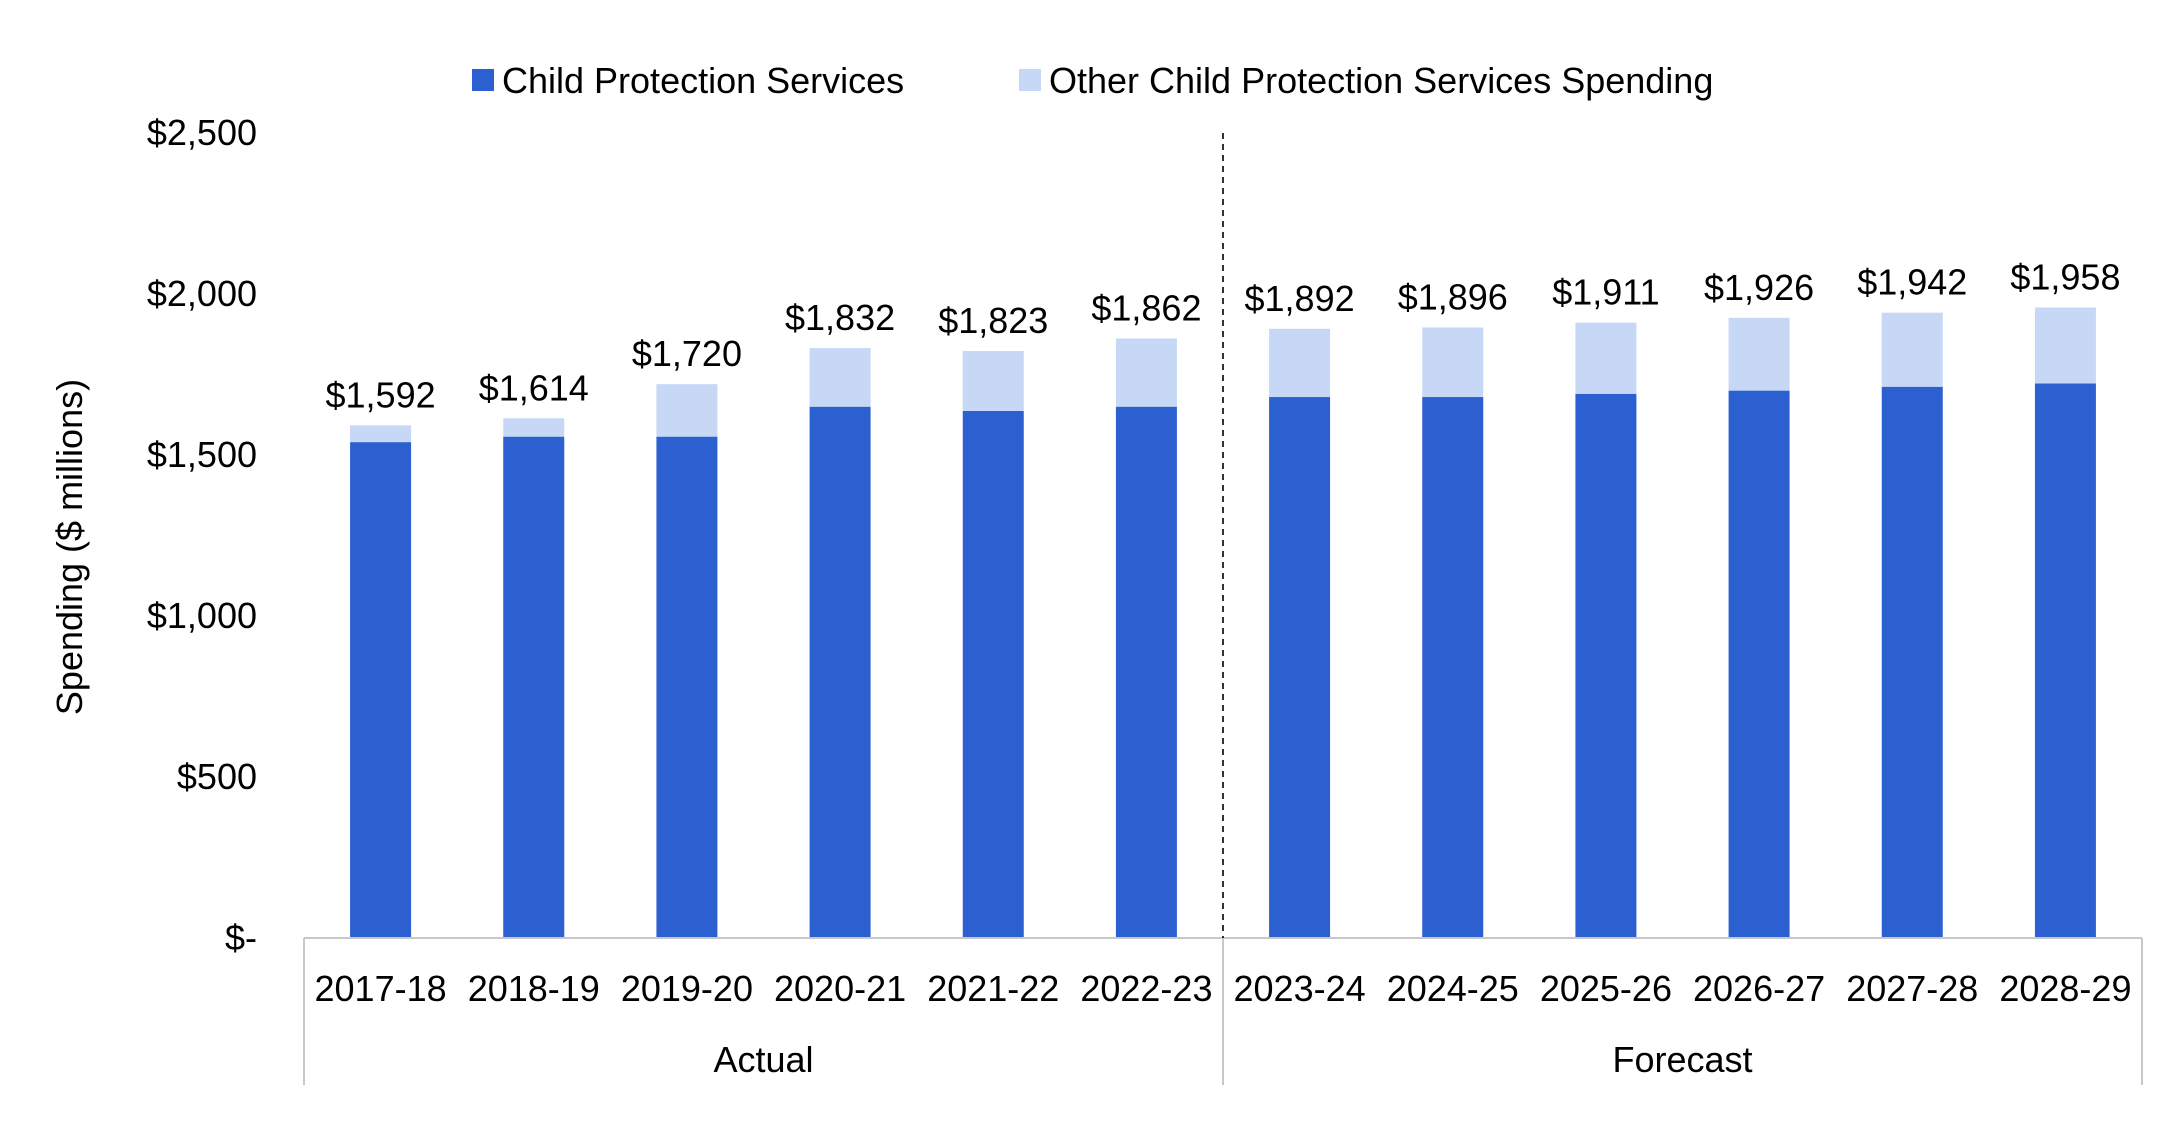 This screenshot has width=2162, height=1138. What do you see at coordinates (534, 988) in the screenshot?
I see `x-tick-label: 2018-19` at bounding box center [534, 988].